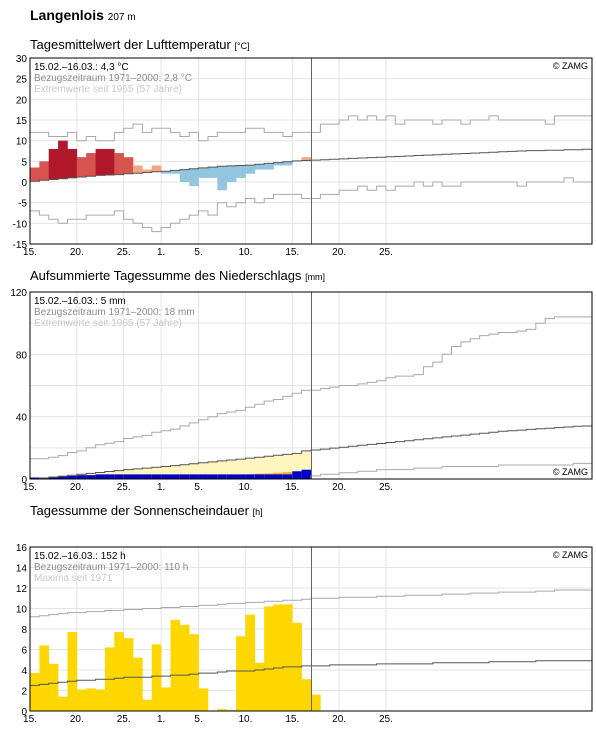 This screenshot has height=729, width=596. Describe the element at coordinates (22, 100) in the screenshot. I see `y-tick-label: 20` at that location.